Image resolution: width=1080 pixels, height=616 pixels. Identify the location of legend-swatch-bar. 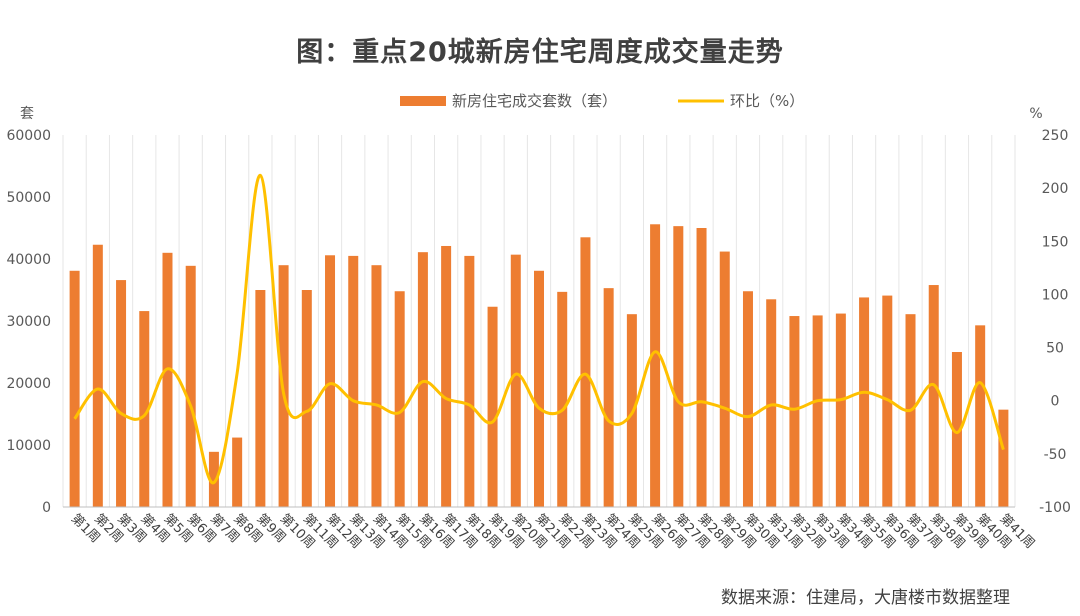
(423, 101).